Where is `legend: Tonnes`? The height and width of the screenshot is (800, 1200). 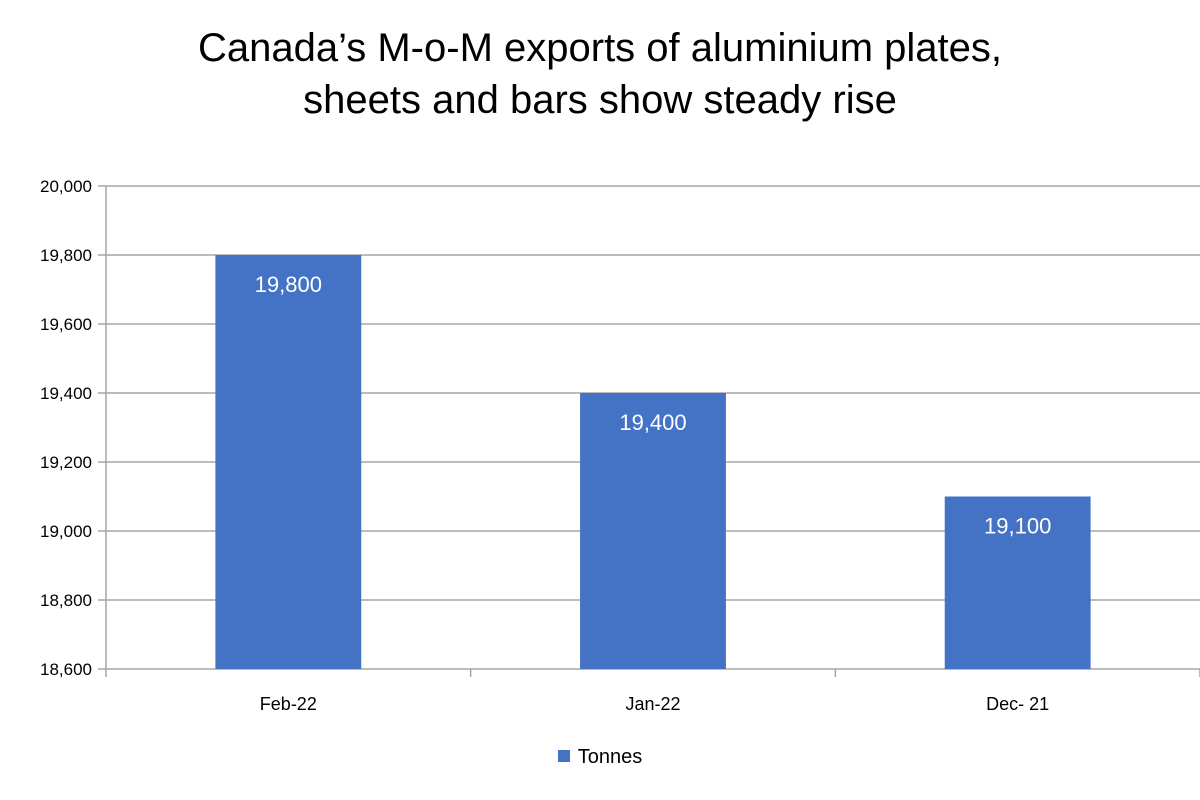
legend: Tonnes is located at coordinates (600, 757).